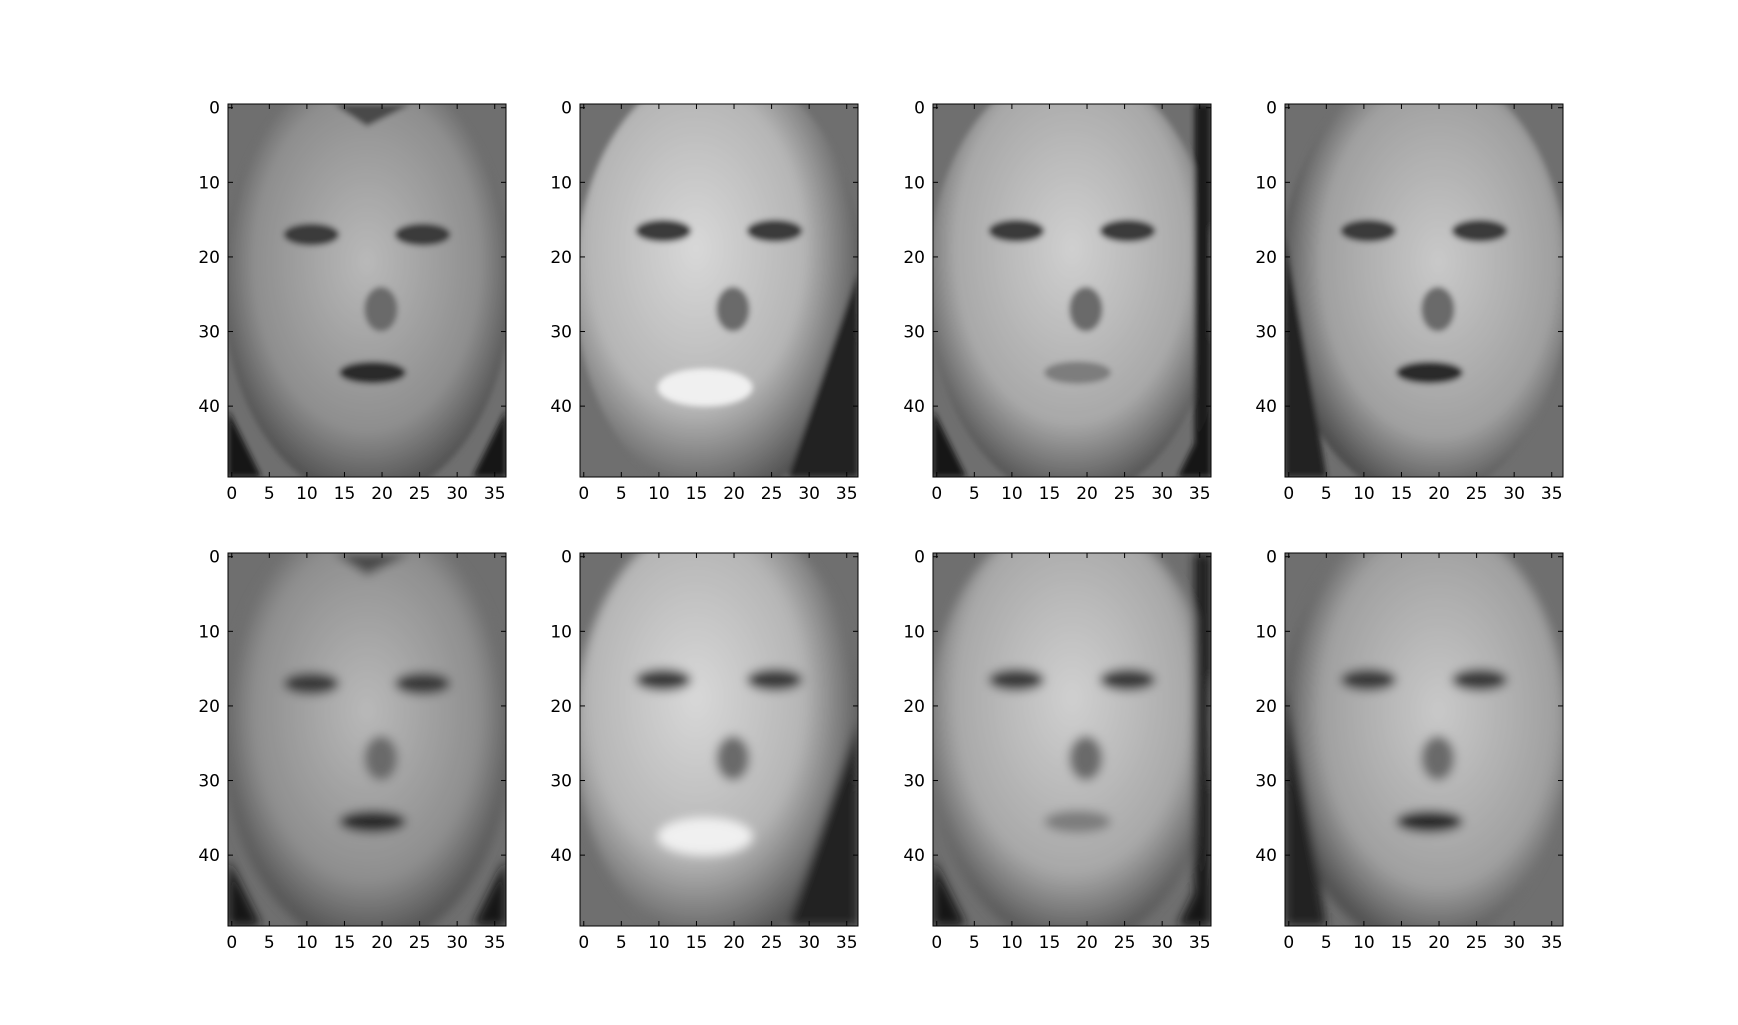 Image resolution: width=1738 pixels, height=1025 pixels. I want to click on panel-r0-c0: 0 5 10 15 20 25 30 35 0 10 20 30 40, so click(352, 301).